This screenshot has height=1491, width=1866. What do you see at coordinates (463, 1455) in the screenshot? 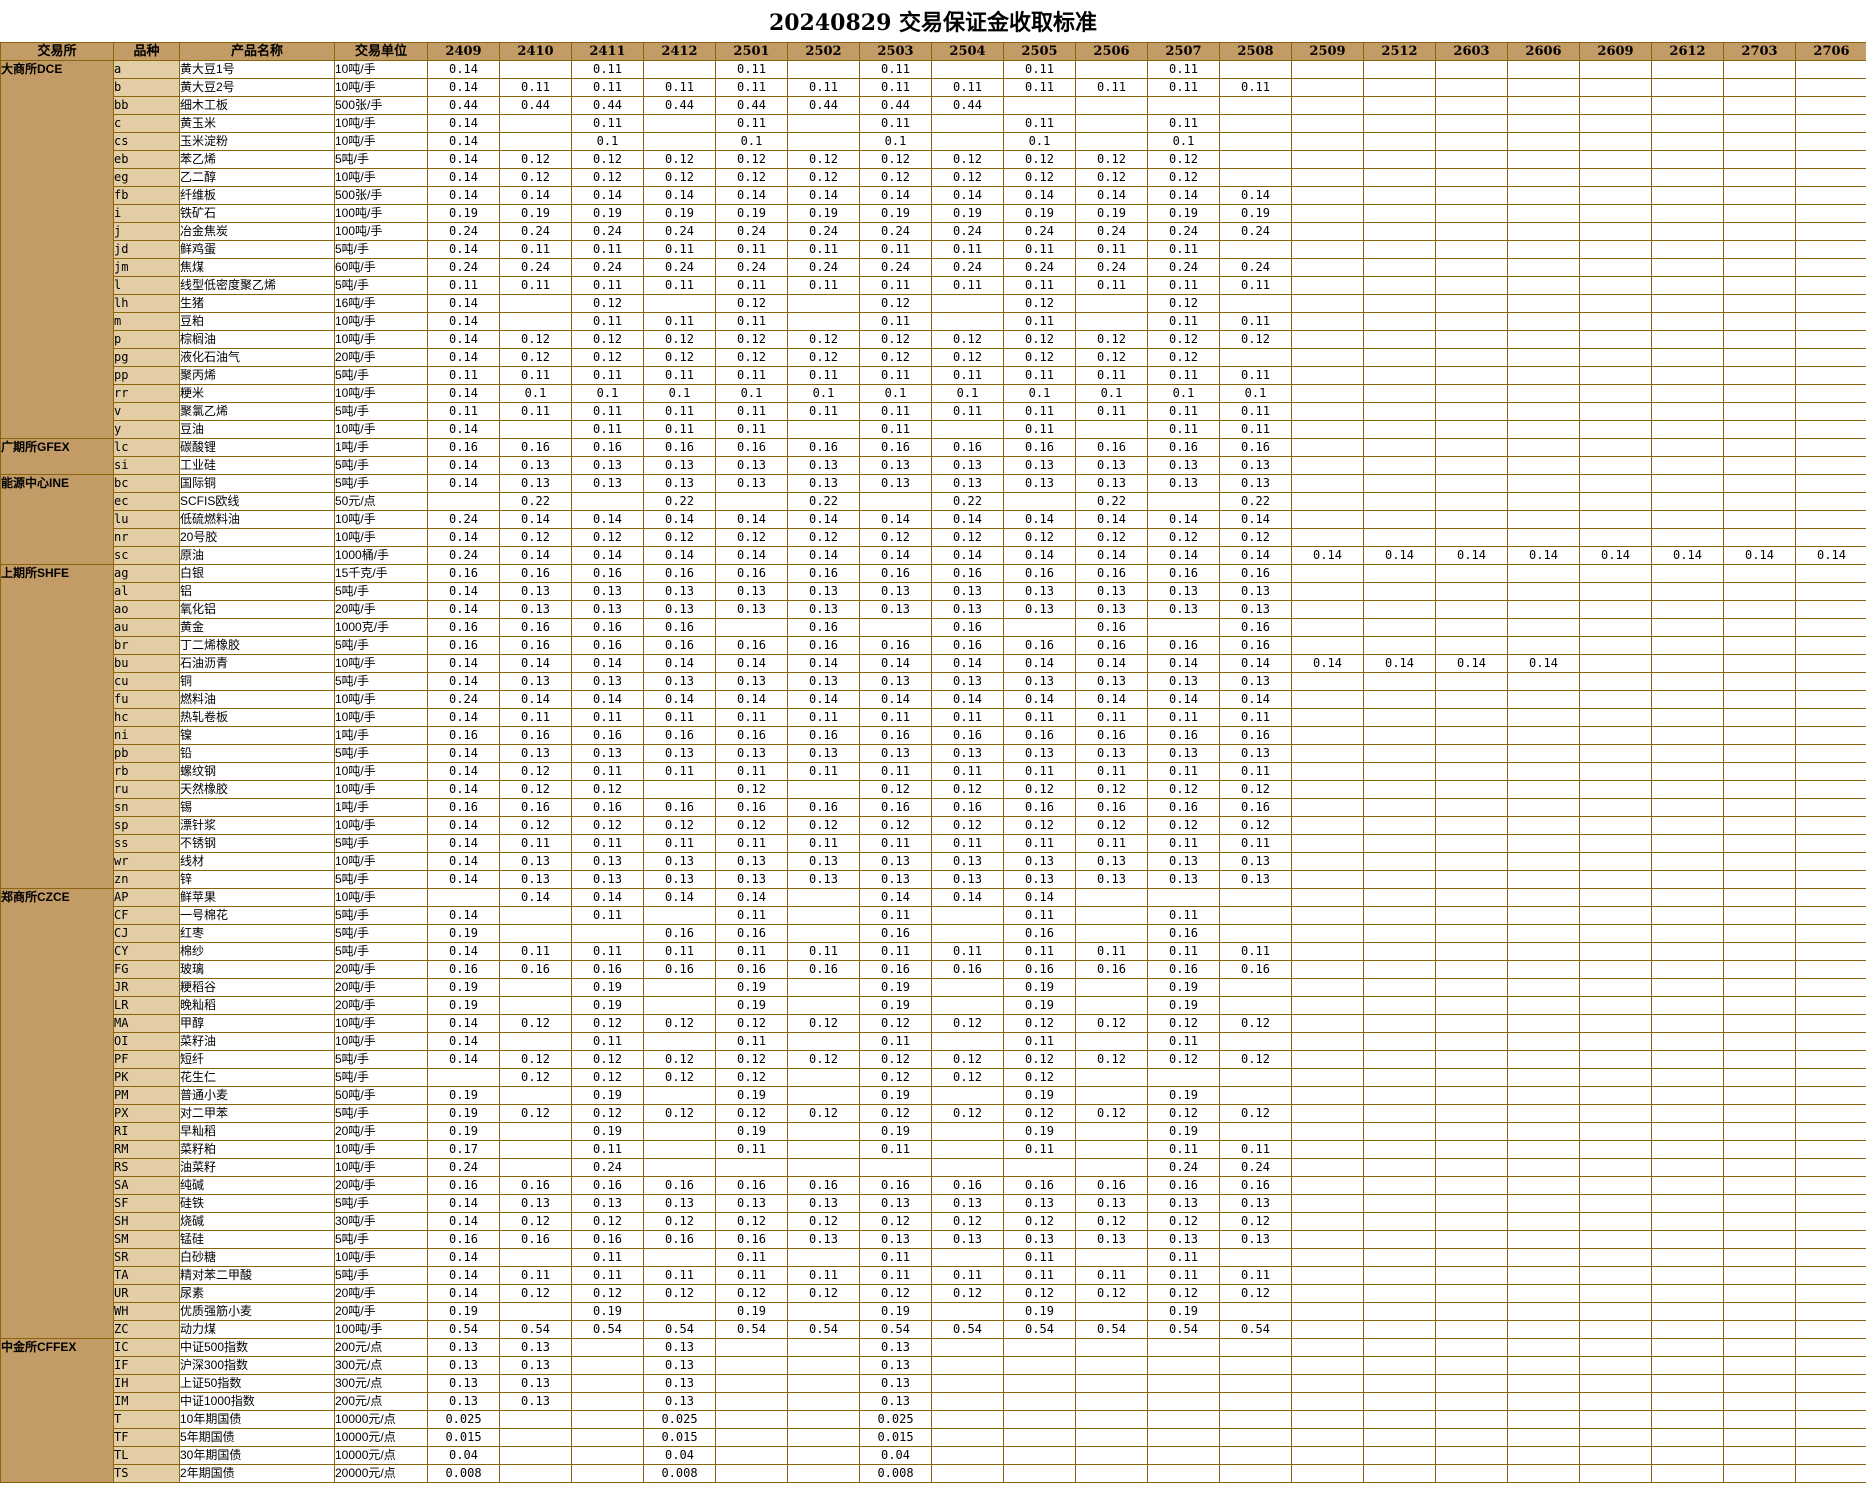
I see `margin-value-cell: 0.04` at bounding box center [463, 1455].